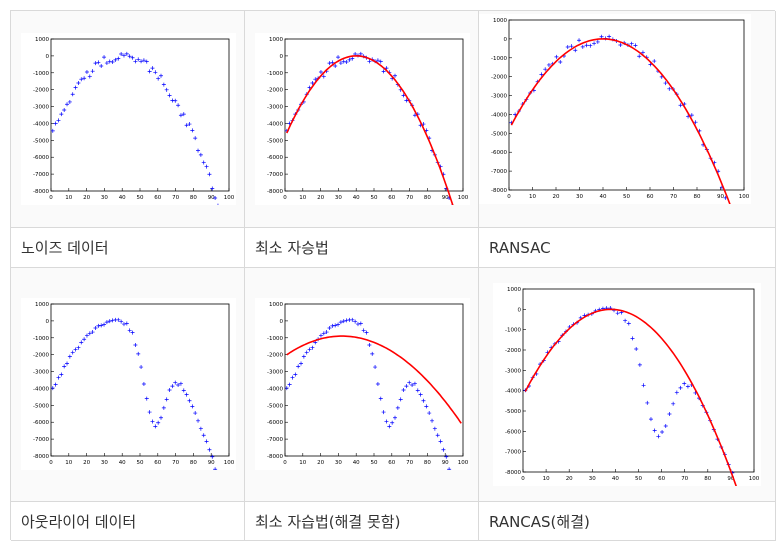 The width and height of the screenshot is (782, 546). Describe the element at coordinates (211, 198) in the screenshot. I see `x-tick-label: 90` at that location.